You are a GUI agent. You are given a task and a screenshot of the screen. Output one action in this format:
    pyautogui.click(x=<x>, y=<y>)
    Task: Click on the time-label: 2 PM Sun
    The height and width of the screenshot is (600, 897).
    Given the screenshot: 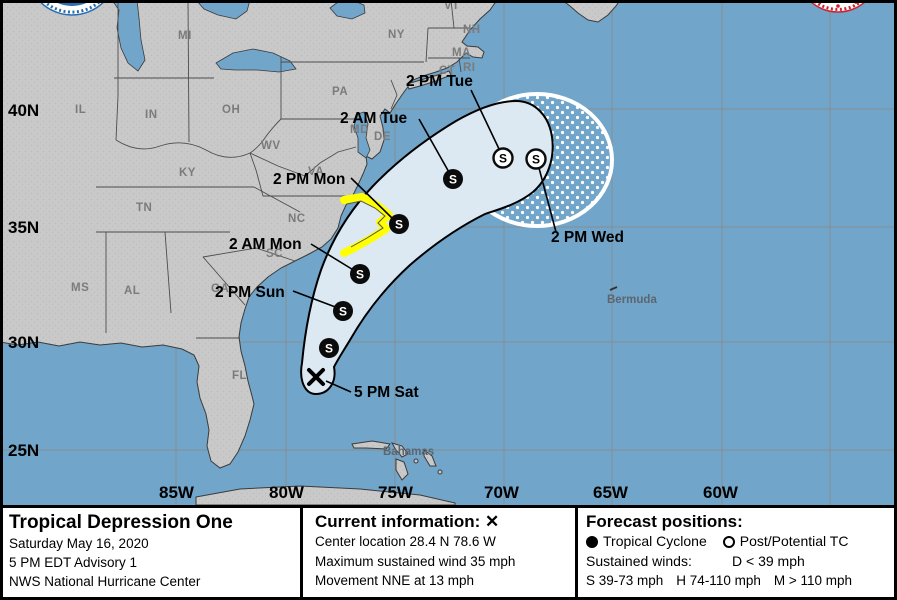 What is the action you would take?
    pyautogui.click(x=250, y=292)
    